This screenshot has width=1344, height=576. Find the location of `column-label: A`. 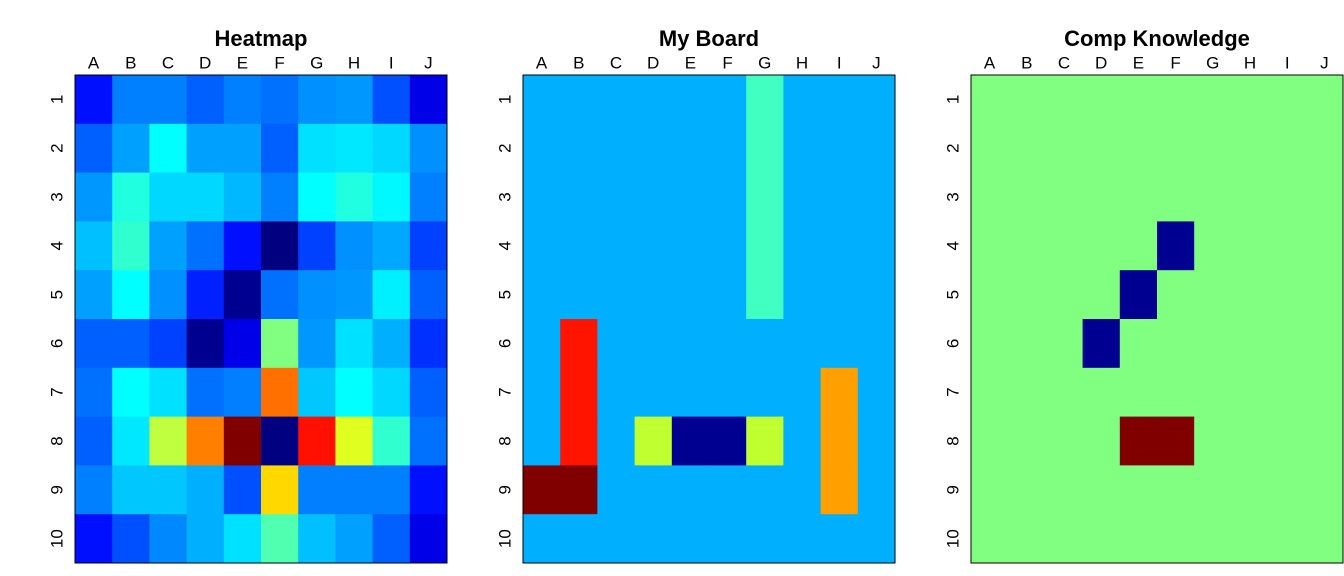

column-label: A is located at coordinates (542, 62).